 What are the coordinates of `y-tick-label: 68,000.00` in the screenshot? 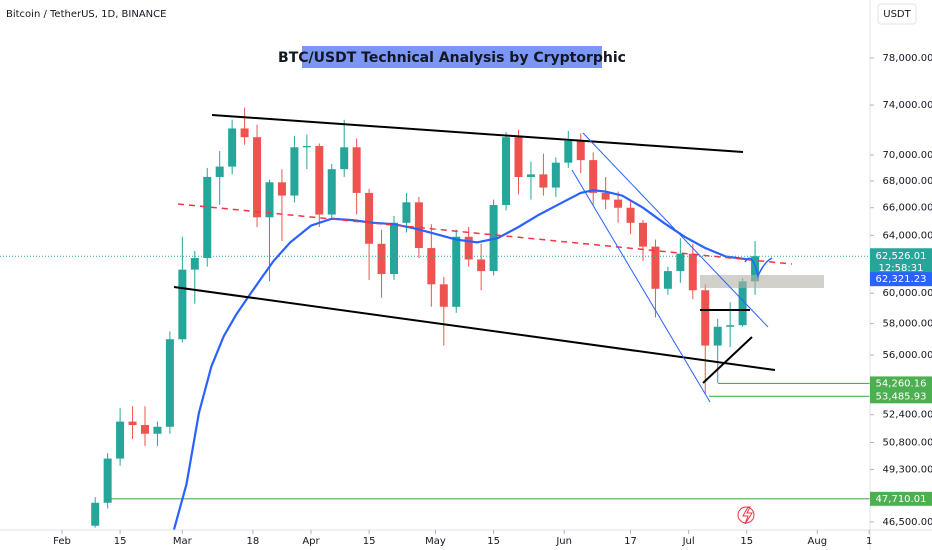 It's located at (907, 181).